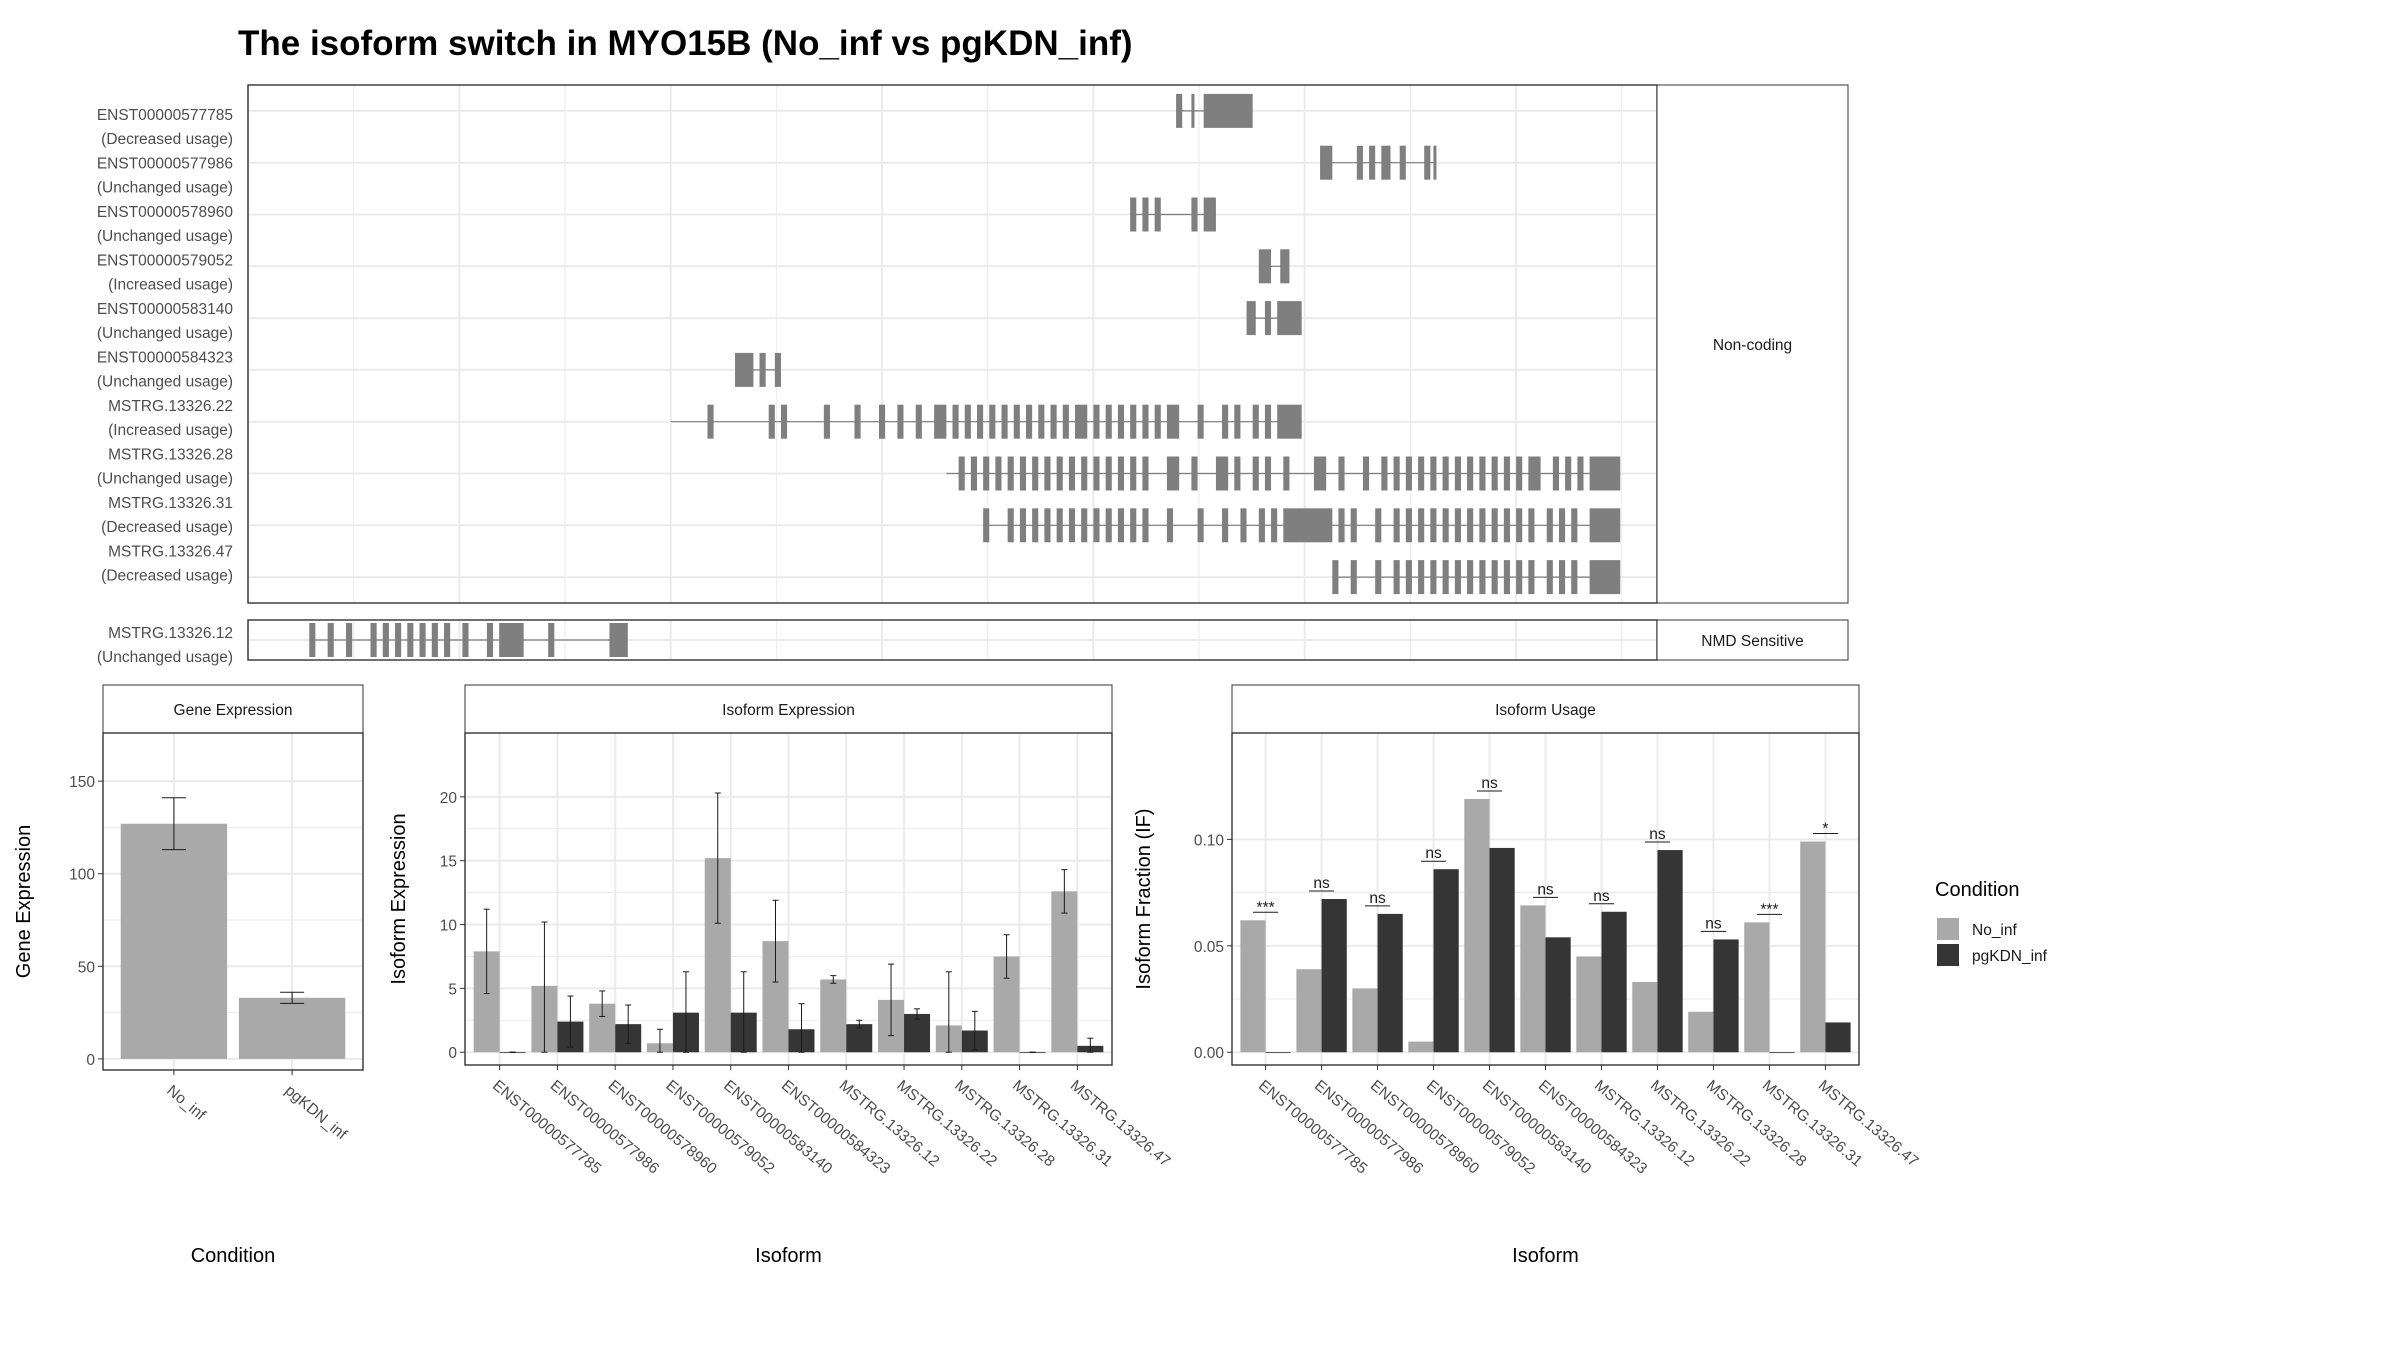 This screenshot has width=2400, height=1350. I want to click on isoform-name-label: MSTRG.13326.12, so click(170, 633).